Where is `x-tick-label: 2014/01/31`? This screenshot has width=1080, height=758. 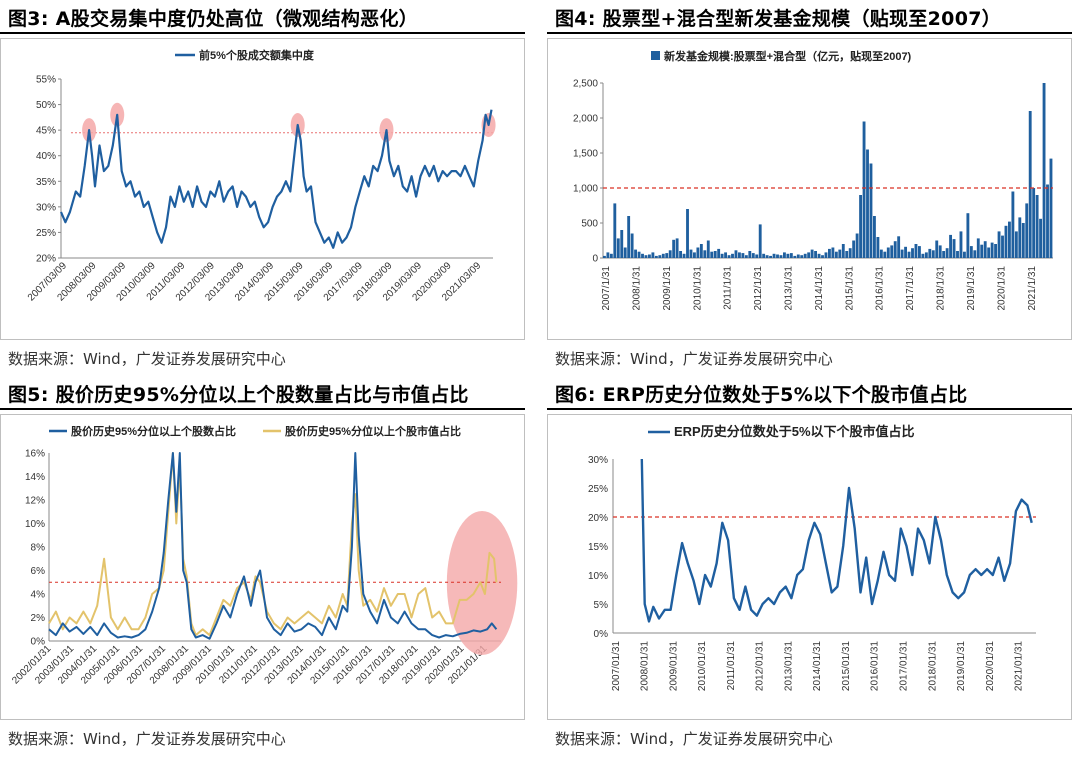
x-tick-label: 2014/01/31 is located at coordinates (817, 666).